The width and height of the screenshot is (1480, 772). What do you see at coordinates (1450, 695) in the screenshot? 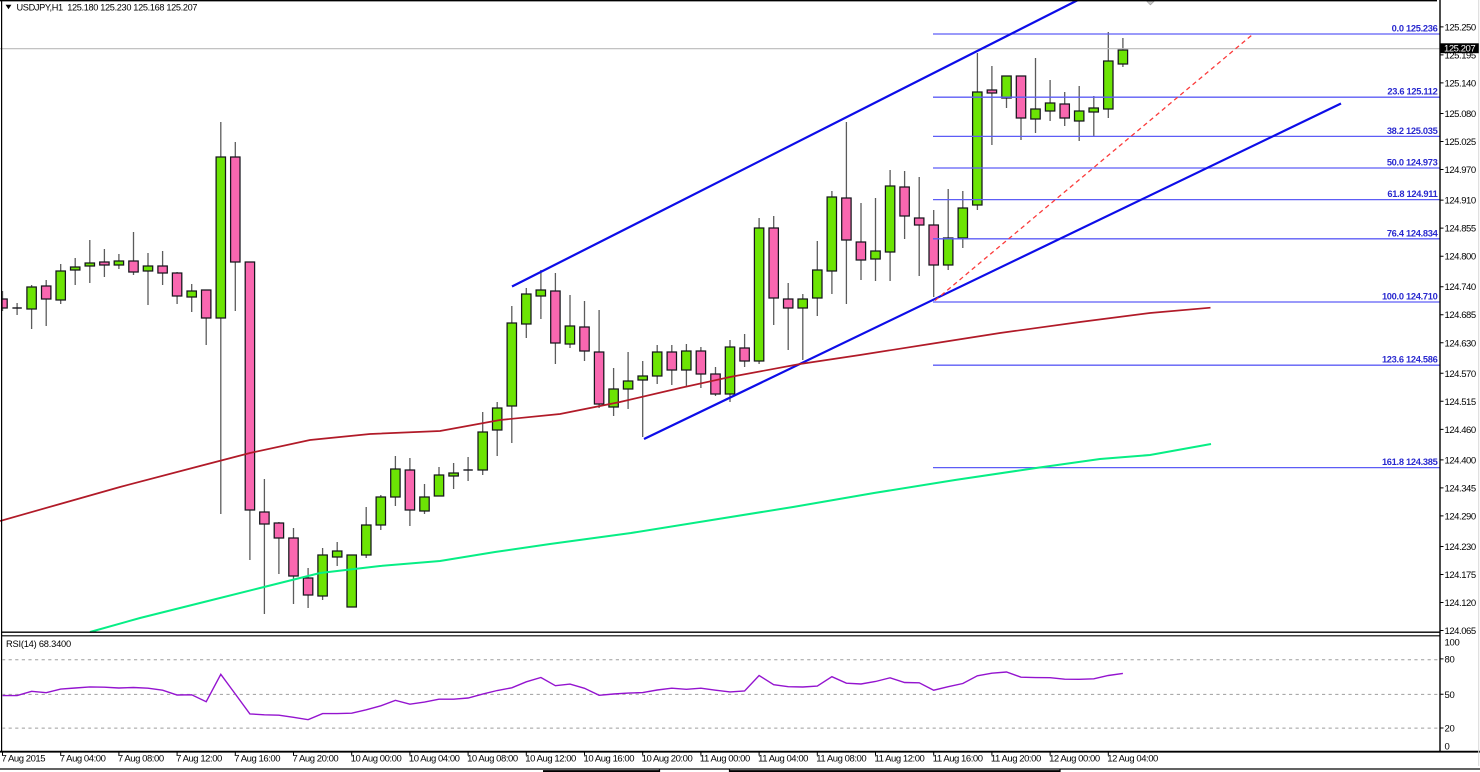
I see `svg-text: 50` at bounding box center [1450, 695].